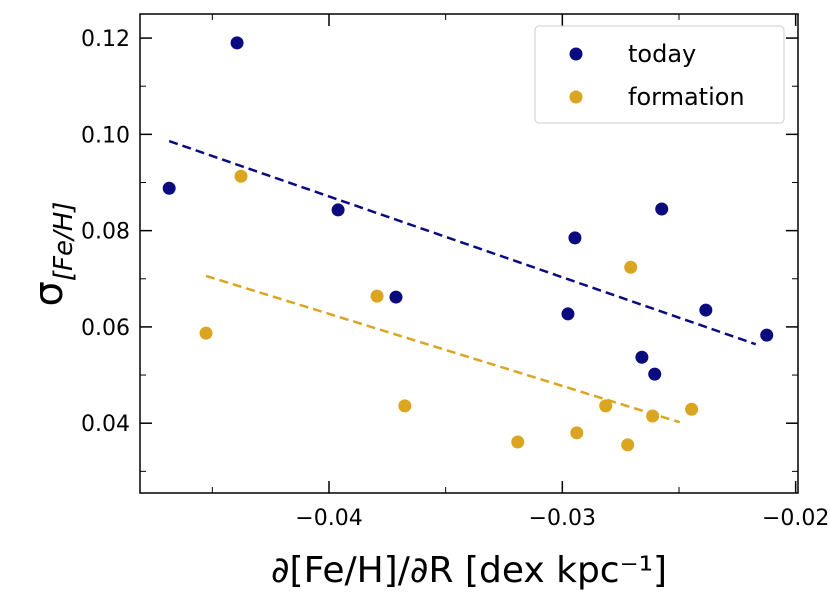 The image size is (830, 610). Describe the element at coordinates (443, 349) in the screenshot. I see `trend-line` at that location.